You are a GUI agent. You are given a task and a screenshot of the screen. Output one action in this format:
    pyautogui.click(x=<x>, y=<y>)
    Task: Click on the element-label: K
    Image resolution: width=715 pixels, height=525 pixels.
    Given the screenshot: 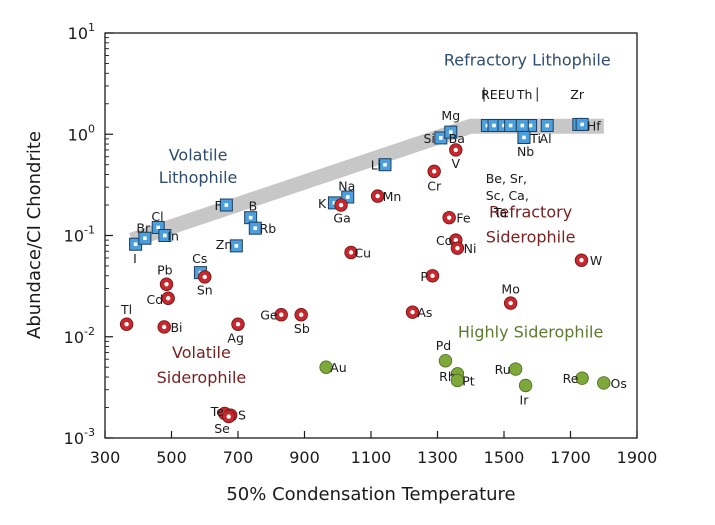 What is the action you would take?
    pyautogui.click(x=322, y=203)
    